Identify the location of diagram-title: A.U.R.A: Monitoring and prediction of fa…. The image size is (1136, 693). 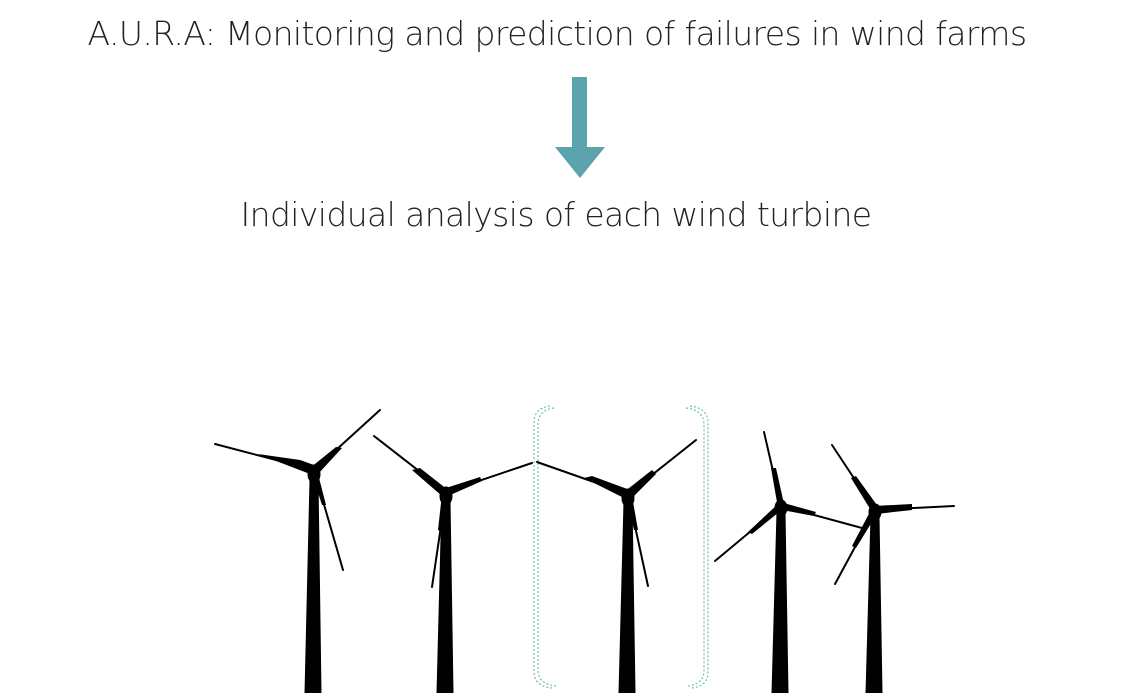
(557, 33).